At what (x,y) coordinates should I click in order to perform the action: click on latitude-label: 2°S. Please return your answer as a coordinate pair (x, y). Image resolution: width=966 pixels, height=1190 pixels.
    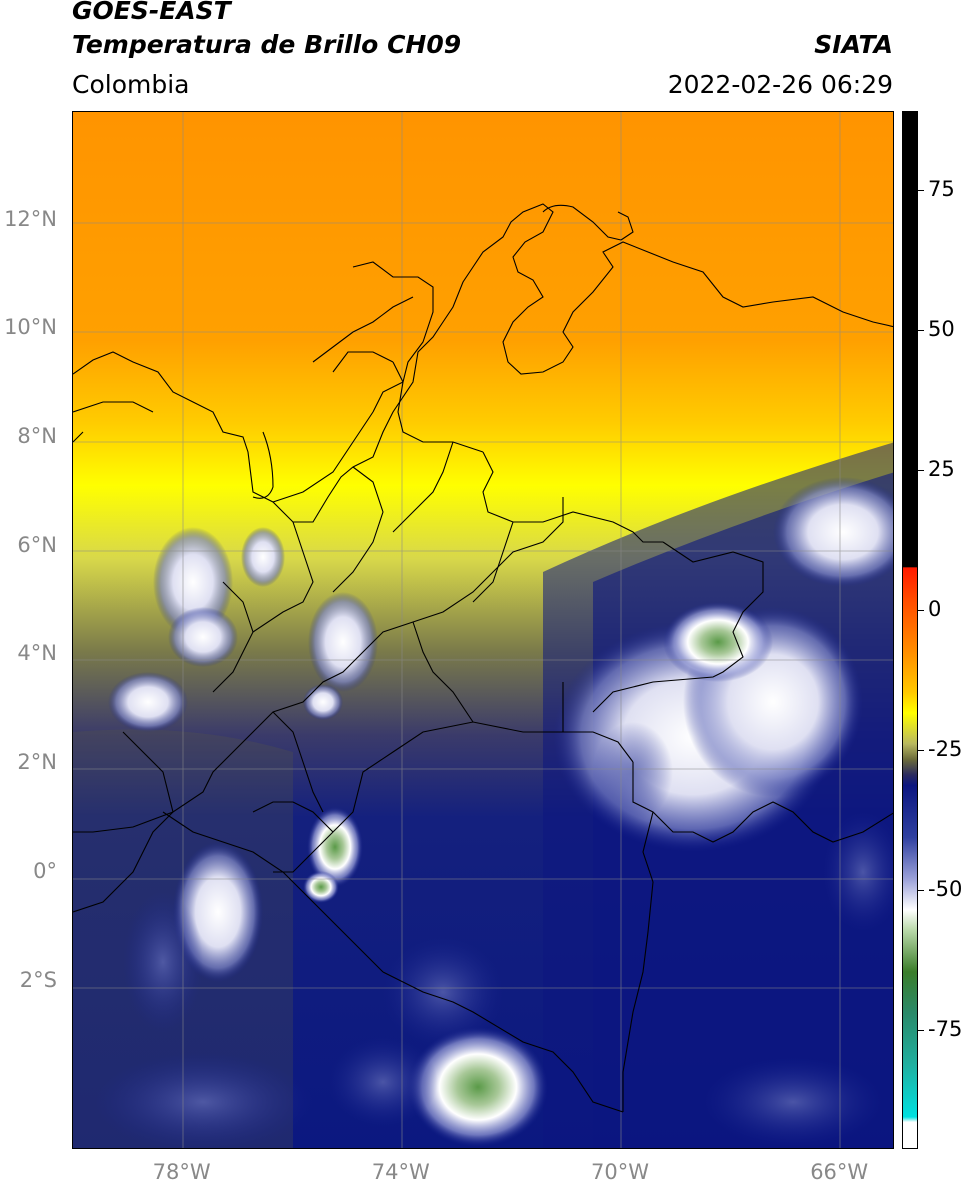
    Looking at the image, I should click on (38, 979).